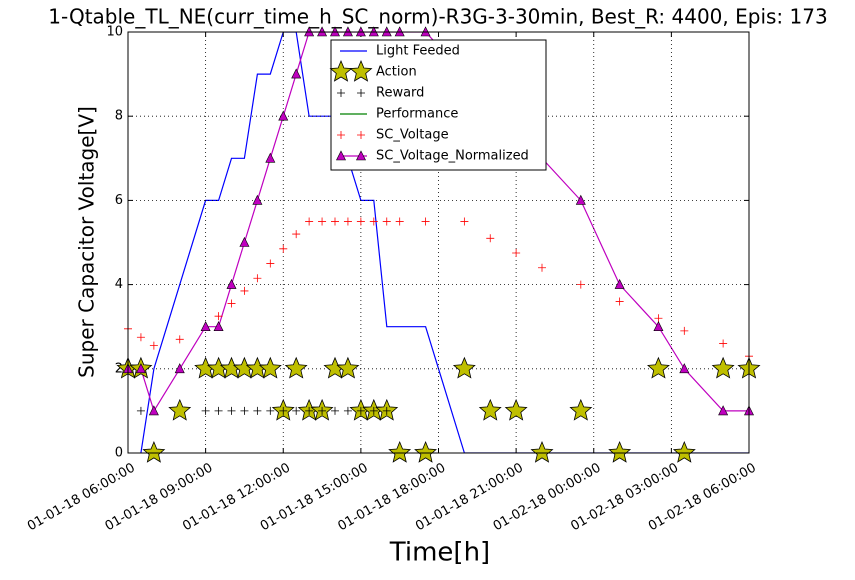  I want to click on legend-label: Action, so click(396, 72).